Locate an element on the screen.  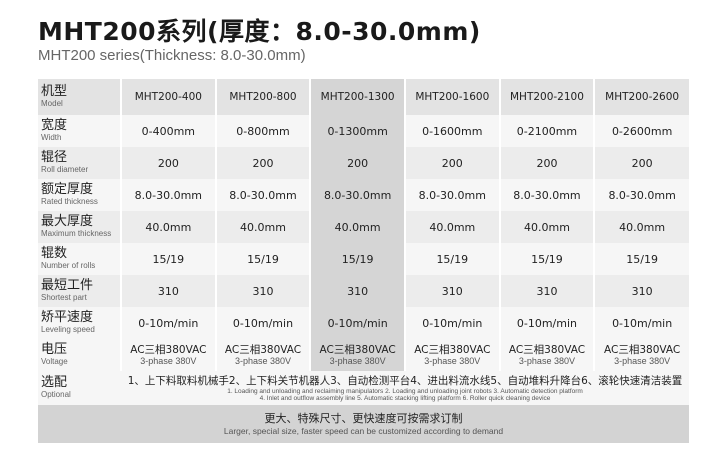
label-en: Rated thickness is located at coordinates (69, 201).